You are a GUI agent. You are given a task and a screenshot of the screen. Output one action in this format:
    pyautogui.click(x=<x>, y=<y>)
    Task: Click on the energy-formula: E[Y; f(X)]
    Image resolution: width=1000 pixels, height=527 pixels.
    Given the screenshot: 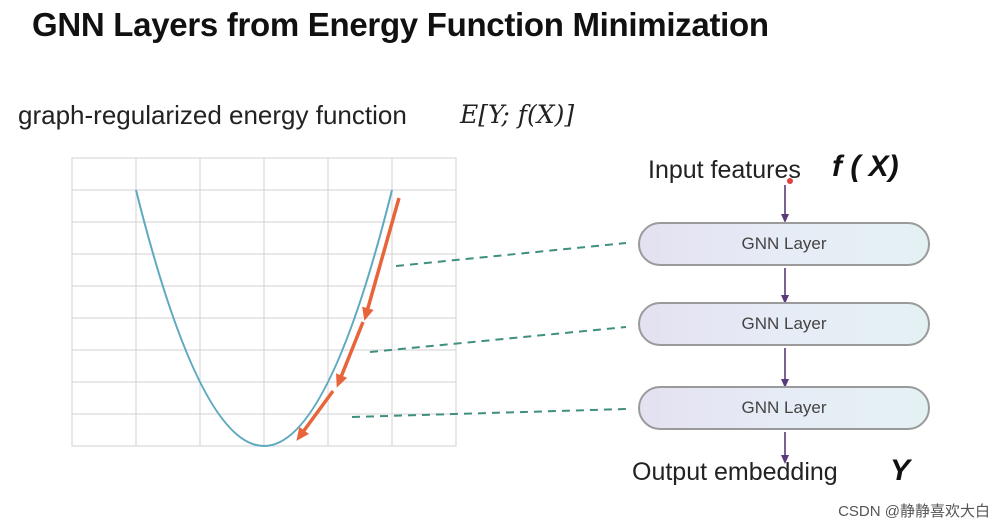 What is the action you would take?
    pyautogui.click(x=517, y=114)
    